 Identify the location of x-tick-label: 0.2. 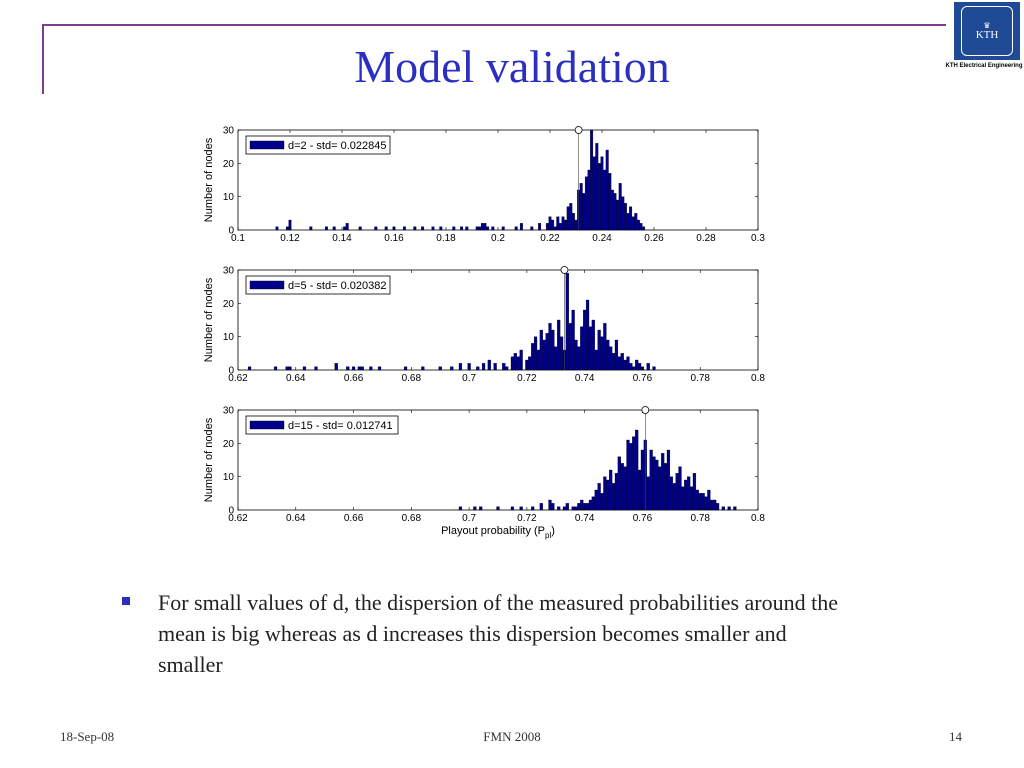
(498, 238).